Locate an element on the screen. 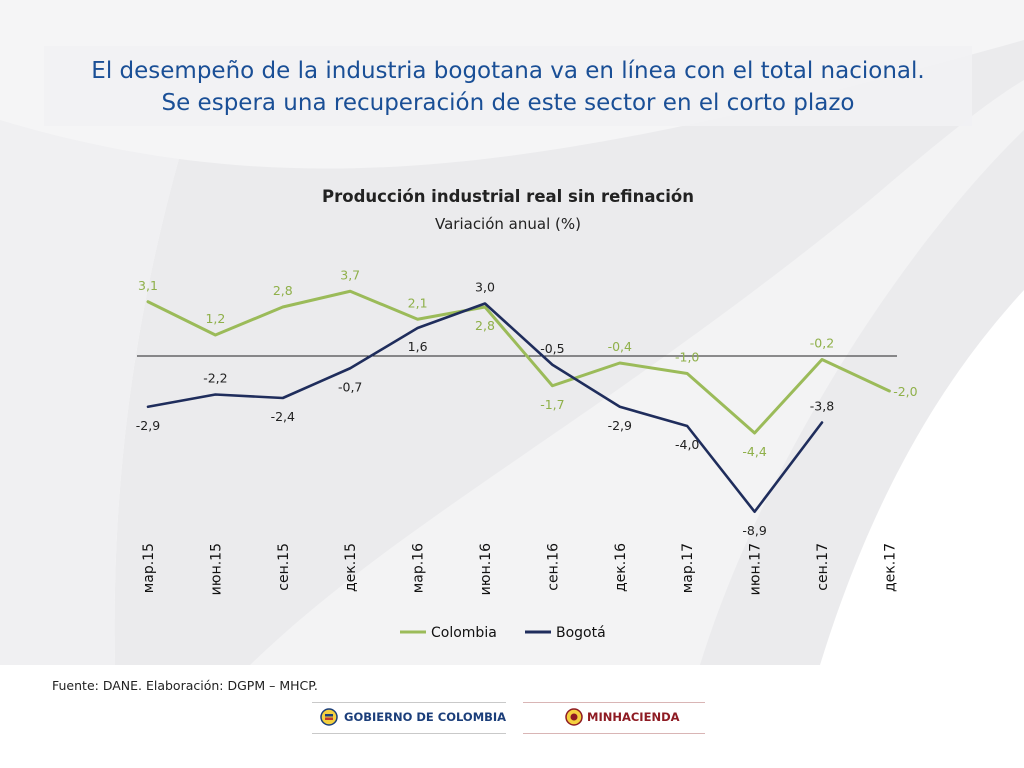 The height and width of the screenshot is (768, 1024). data-label-bogotá: 3,0 is located at coordinates (485, 287).